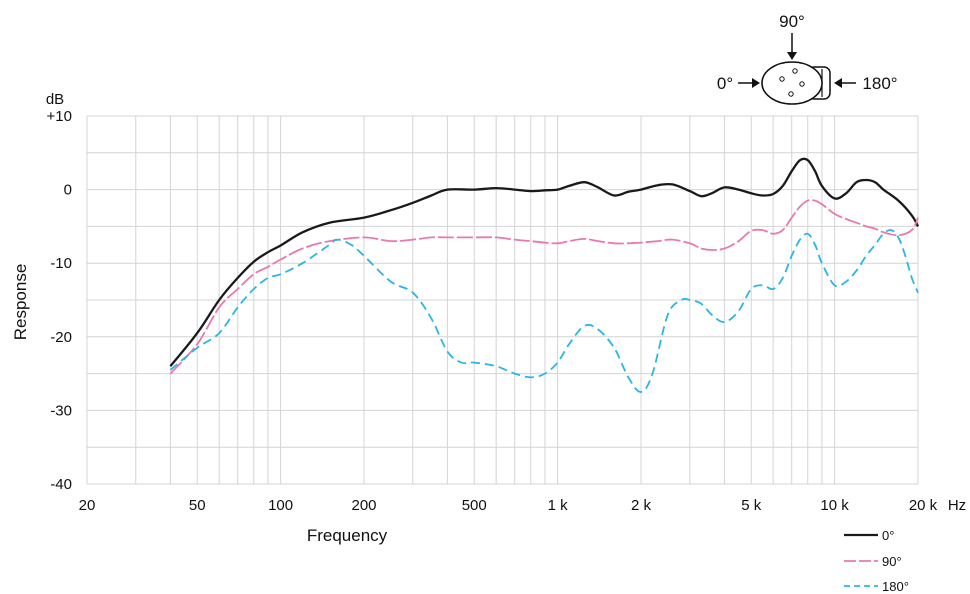 The image size is (970, 594). Describe the element at coordinates (888, 535) in the screenshot. I see `legend-label: 0°` at that location.